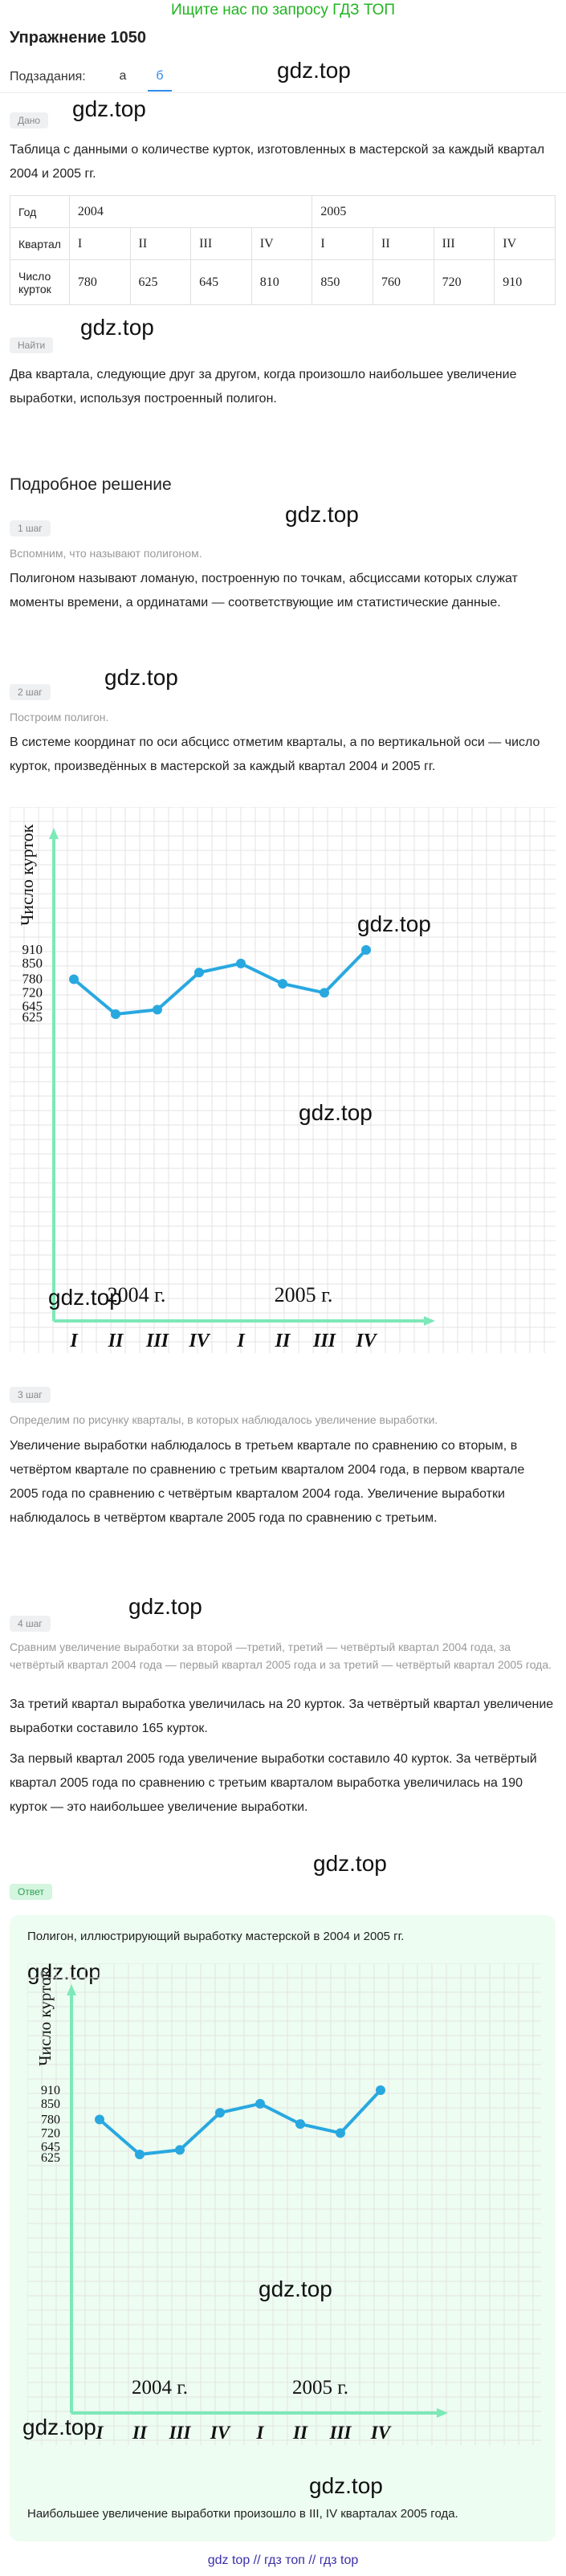 The width and height of the screenshot is (566, 2576). I want to click on footer-links: gdz top // гдз топ // гдз top, so click(283, 2561).